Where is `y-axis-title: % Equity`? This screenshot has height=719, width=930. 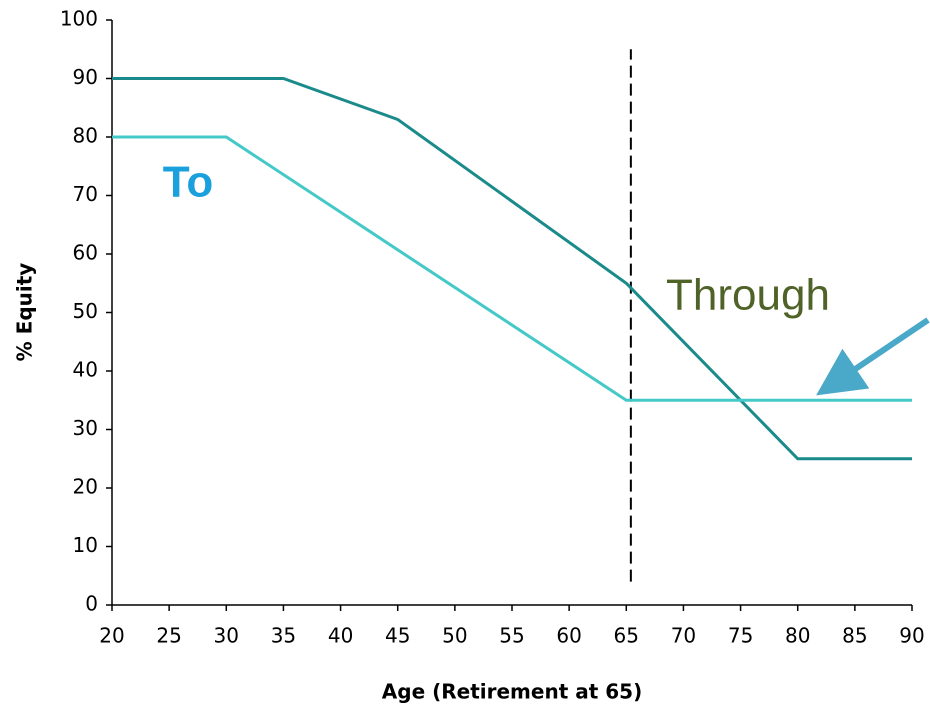
y-axis-title: % Equity is located at coordinates (25, 312).